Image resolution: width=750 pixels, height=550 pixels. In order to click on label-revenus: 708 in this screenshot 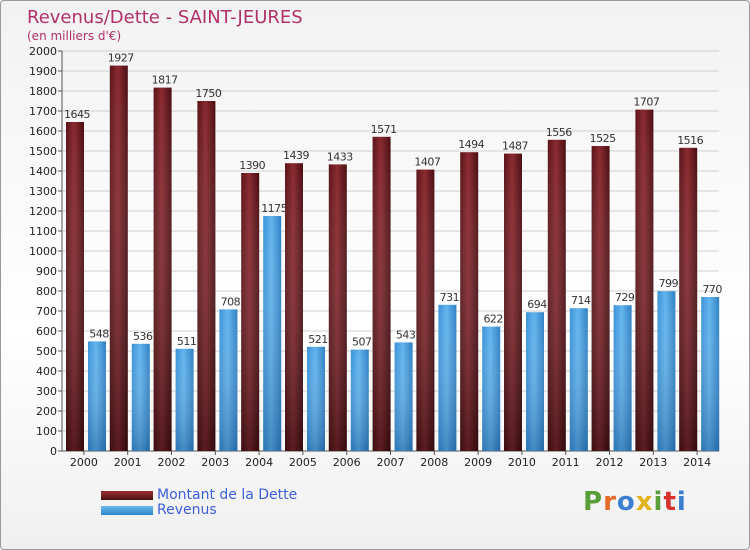, I will do `click(231, 301)`.